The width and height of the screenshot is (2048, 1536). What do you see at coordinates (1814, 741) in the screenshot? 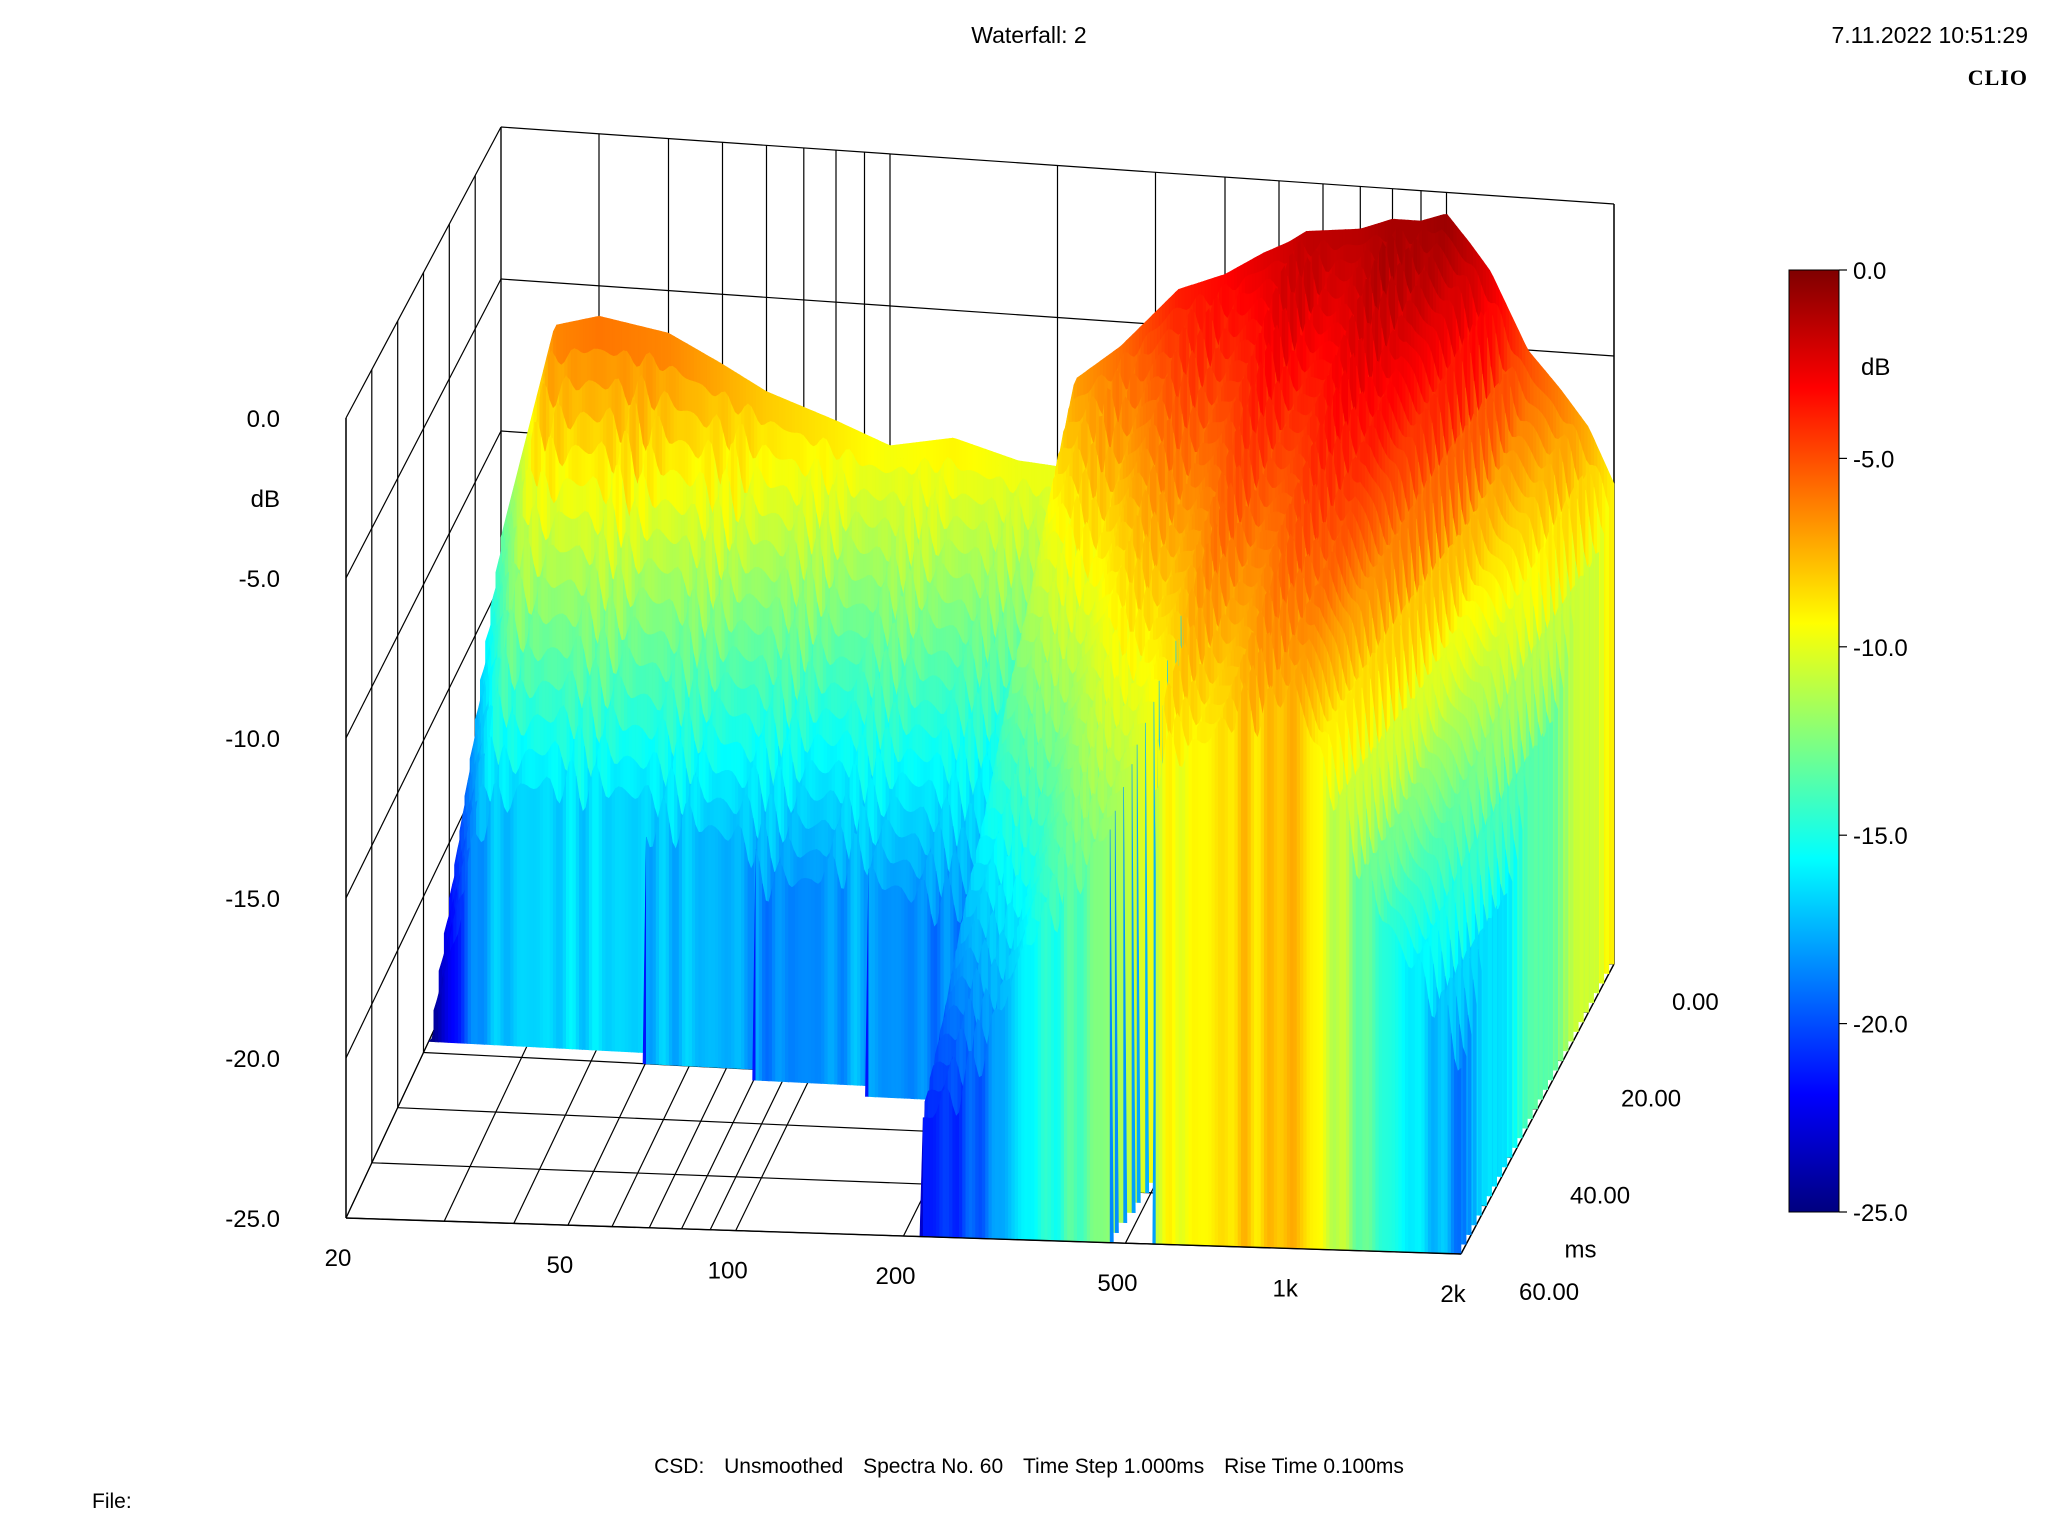
I see `colorbar-gradient` at bounding box center [1814, 741].